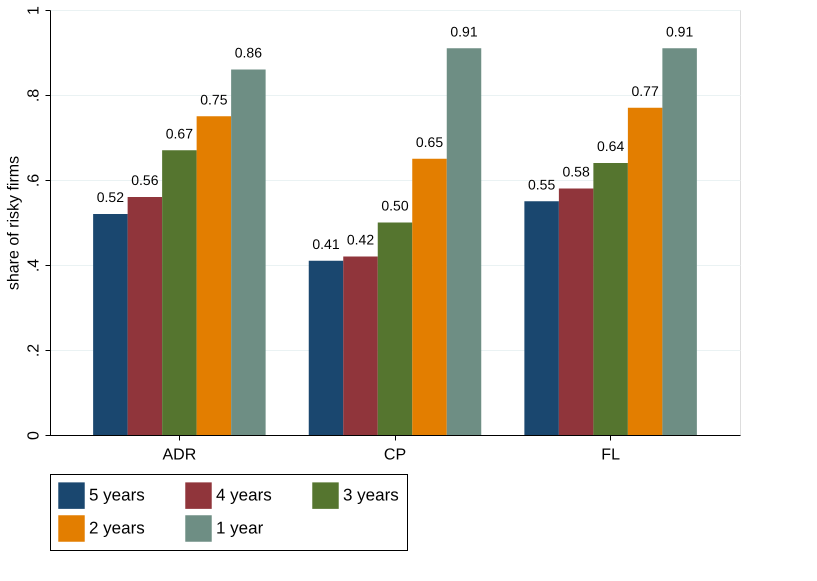  Describe the element at coordinates (214, 99) in the screenshot. I see `data-label: 0.75` at that location.